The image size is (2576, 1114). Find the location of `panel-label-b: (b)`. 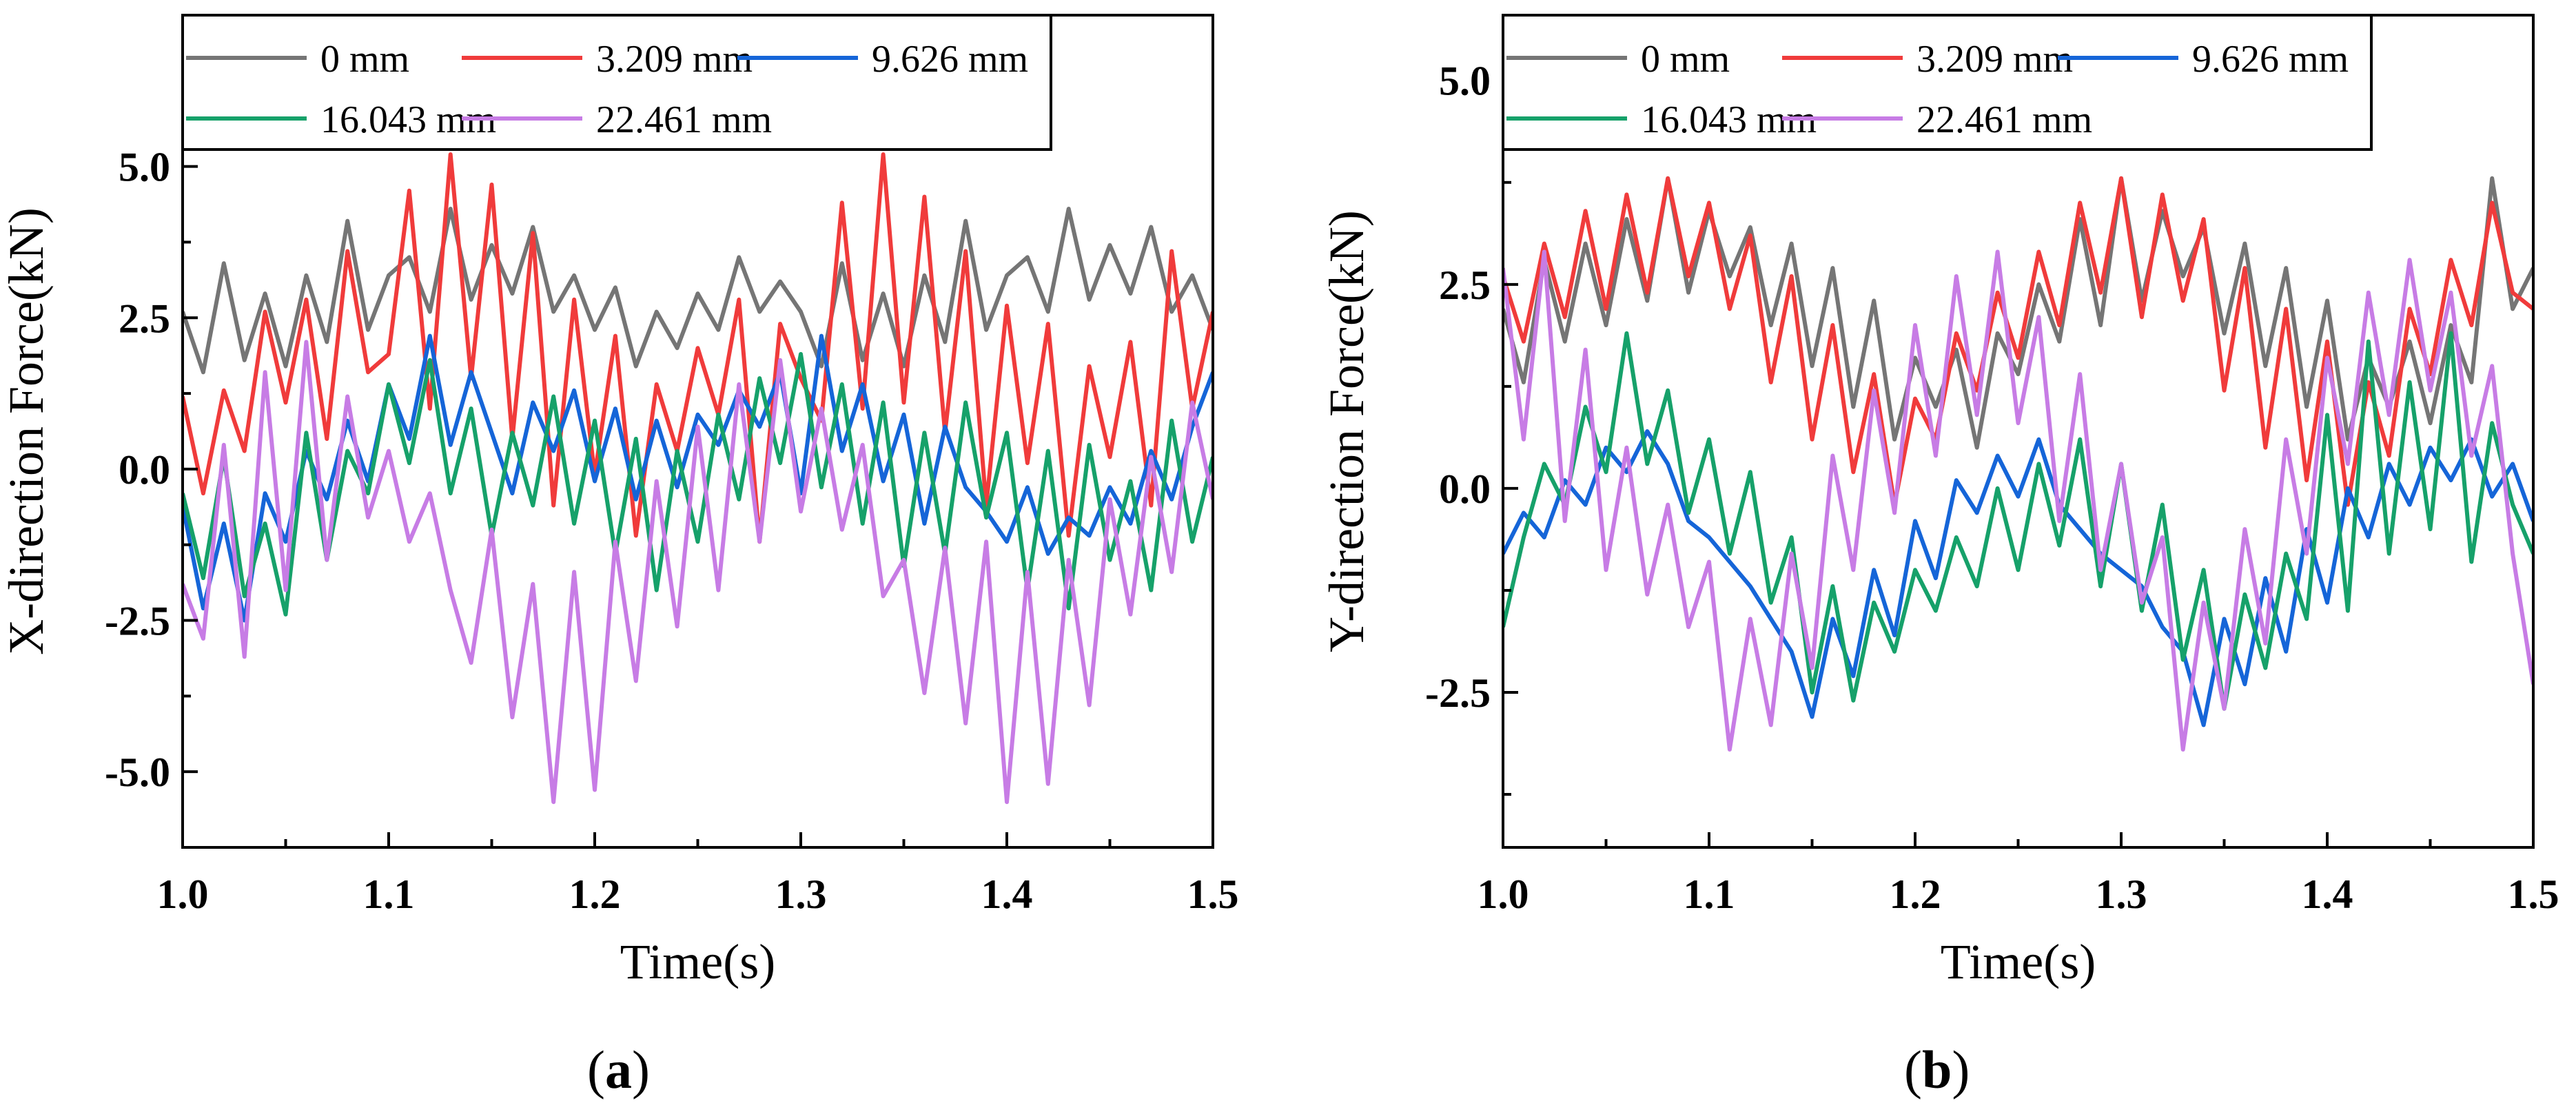

panel-label-b: (b) is located at coordinates (1937, 1070).